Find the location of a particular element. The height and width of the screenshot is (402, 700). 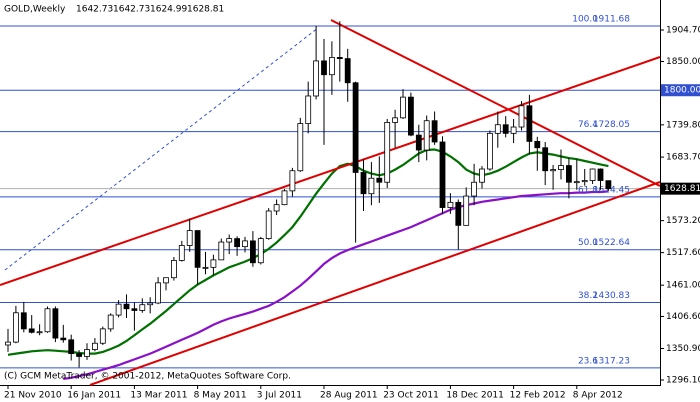

fib-ratio-label: 76.4 is located at coordinates (588, 125).